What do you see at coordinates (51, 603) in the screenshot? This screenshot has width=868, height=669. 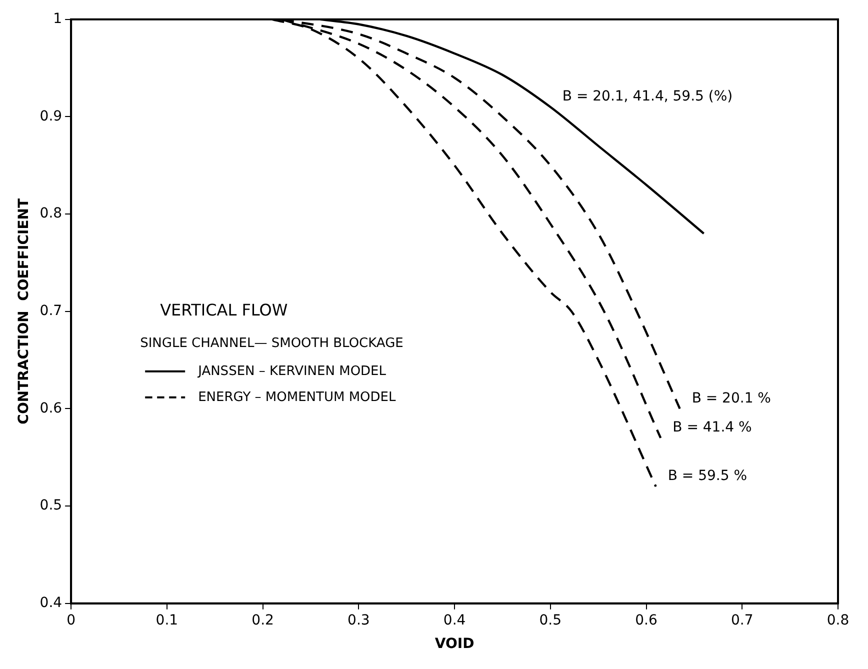 I see `y-tick-label: 0.4` at bounding box center [51, 603].